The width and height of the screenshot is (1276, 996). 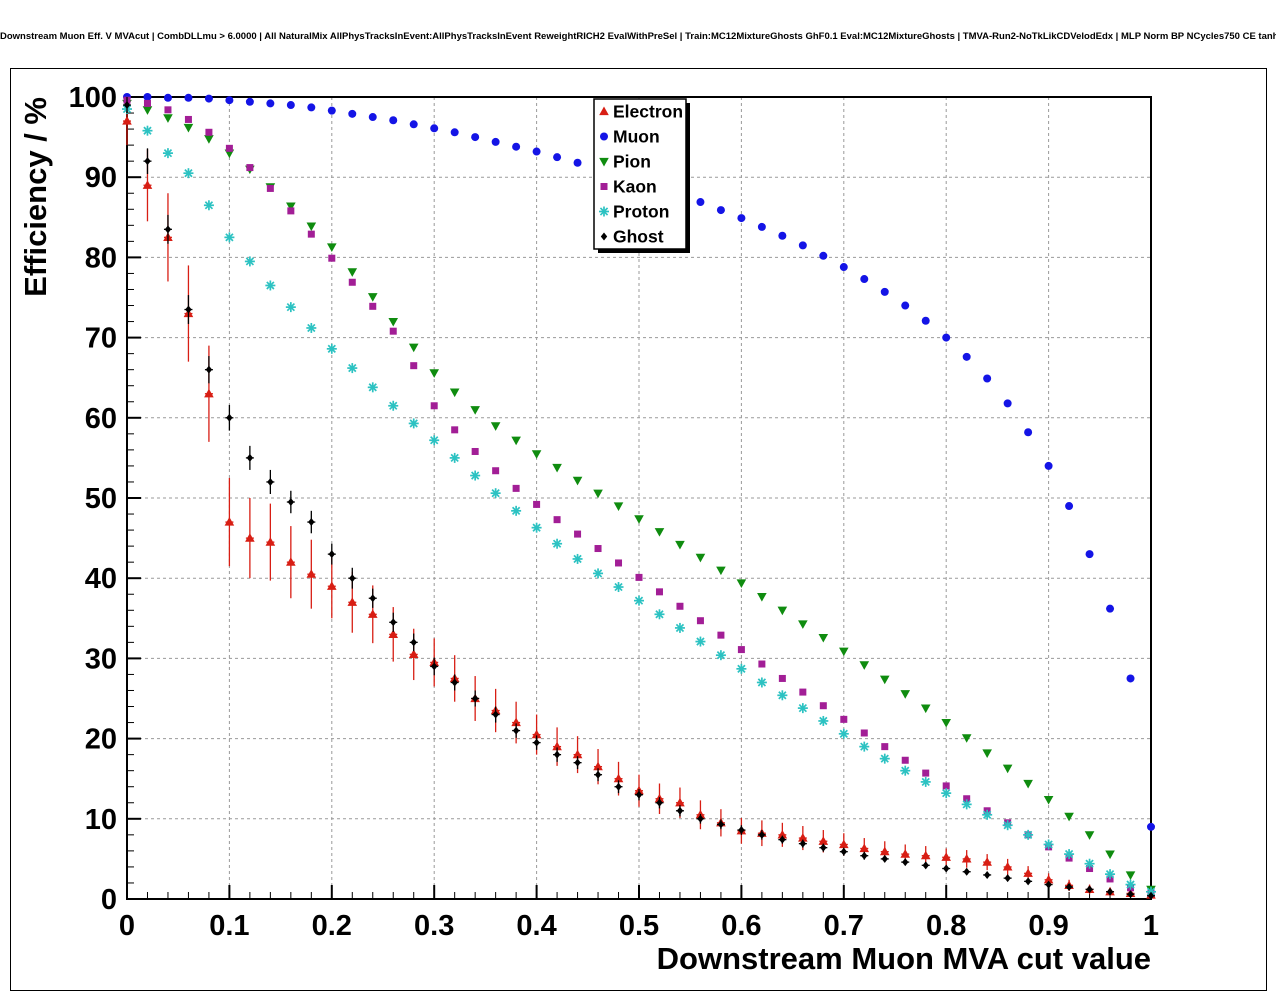 I want to click on legend-item-electron: Electron, so click(x=641, y=112).